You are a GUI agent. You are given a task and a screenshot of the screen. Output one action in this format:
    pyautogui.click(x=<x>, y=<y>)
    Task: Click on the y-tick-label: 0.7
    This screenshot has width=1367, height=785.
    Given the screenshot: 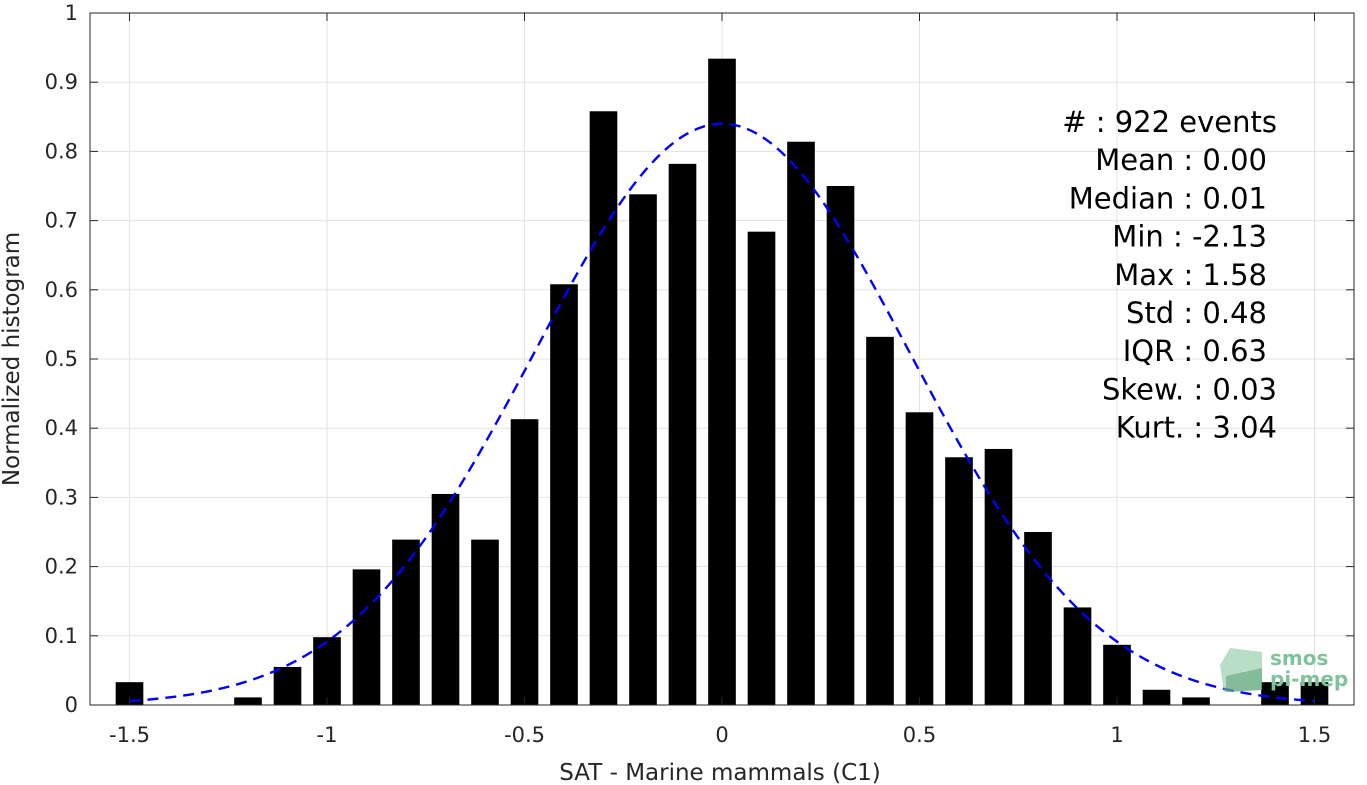 What is the action you would take?
    pyautogui.click(x=61, y=221)
    